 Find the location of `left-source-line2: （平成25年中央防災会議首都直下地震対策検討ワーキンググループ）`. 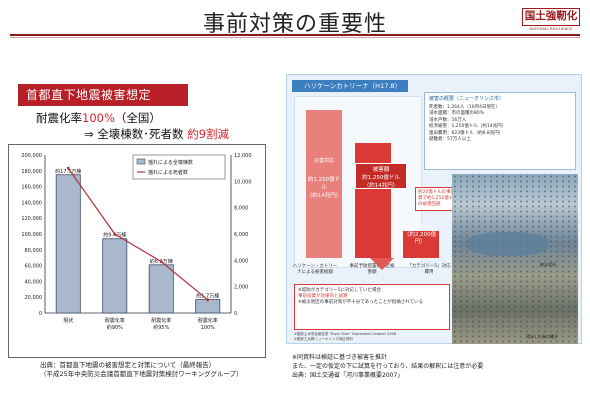

left-source-line2: （平成25年中央防災会議首都直下地震対策検討ワーキンググループ） is located at coordinates (141, 374).